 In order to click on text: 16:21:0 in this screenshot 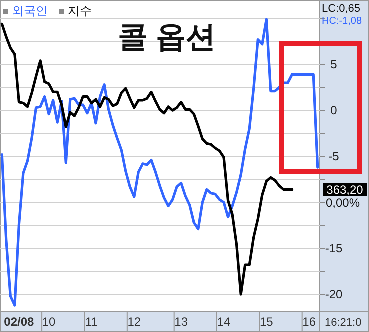, I will do `click(343, 323)`.